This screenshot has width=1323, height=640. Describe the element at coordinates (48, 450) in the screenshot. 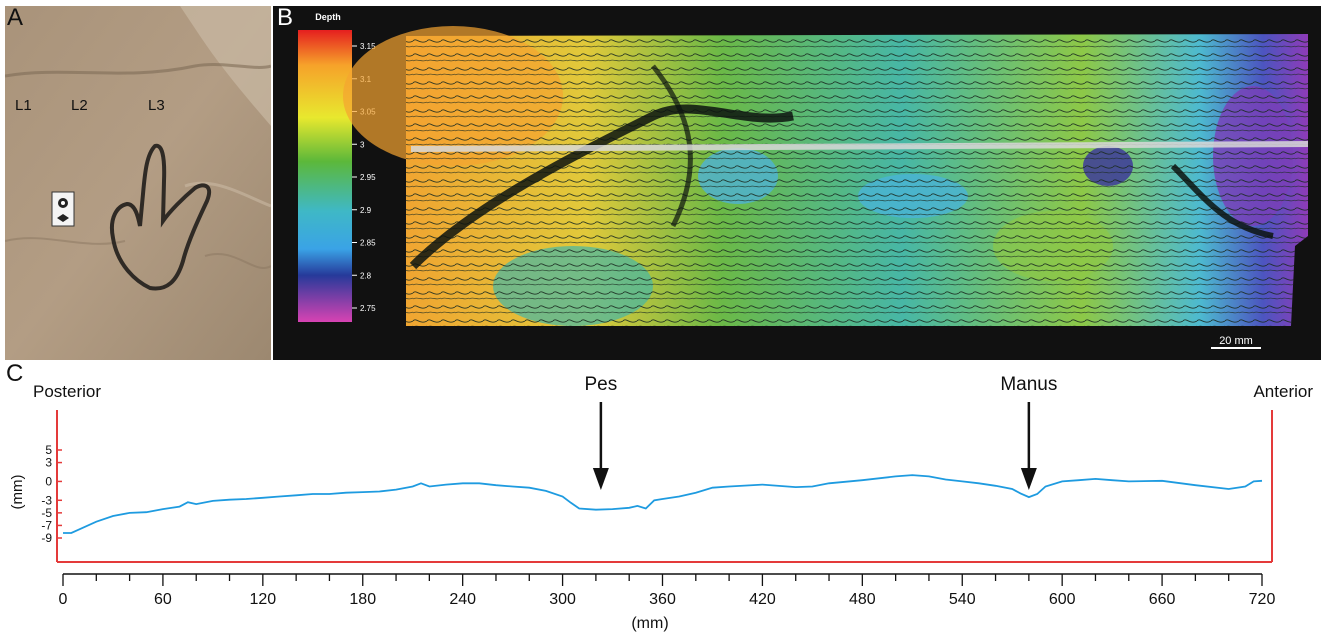

I see `y-tick-label: 5` at that location.